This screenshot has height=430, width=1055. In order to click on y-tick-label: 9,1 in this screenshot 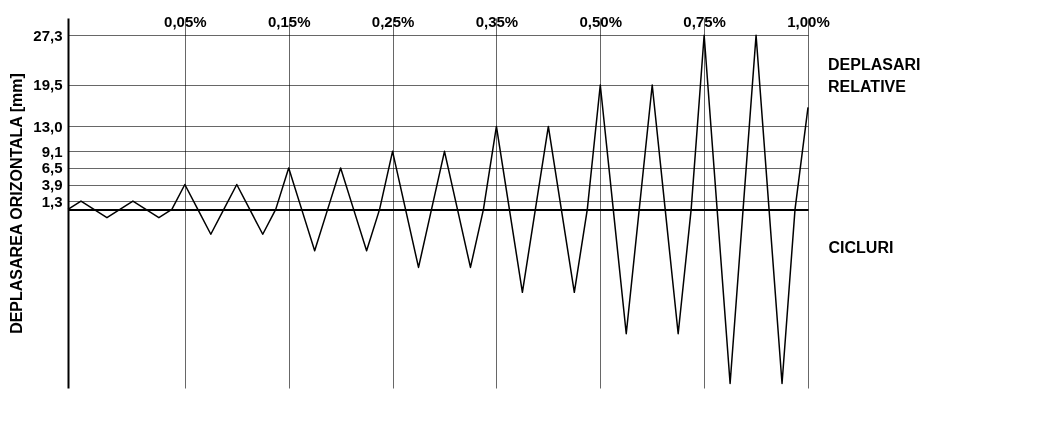, I will do `click(52, 151)`.